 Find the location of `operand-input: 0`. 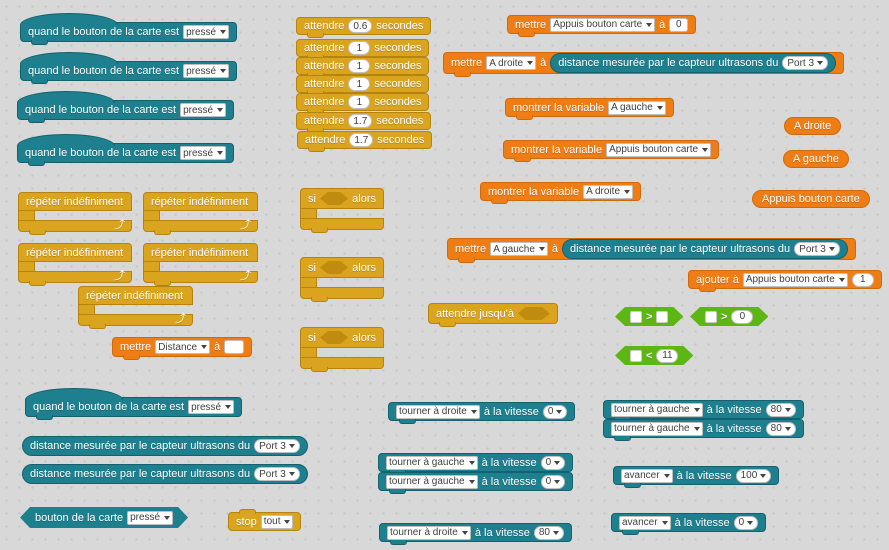

operand-input: 0 is located at coordinates (742, 317).